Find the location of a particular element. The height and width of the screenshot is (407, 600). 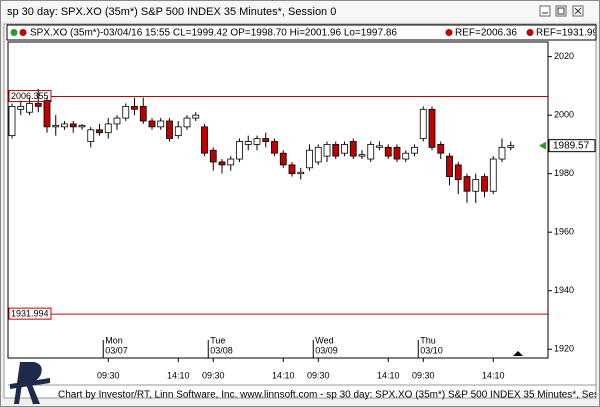

logo is located at coordinates (30, 383).